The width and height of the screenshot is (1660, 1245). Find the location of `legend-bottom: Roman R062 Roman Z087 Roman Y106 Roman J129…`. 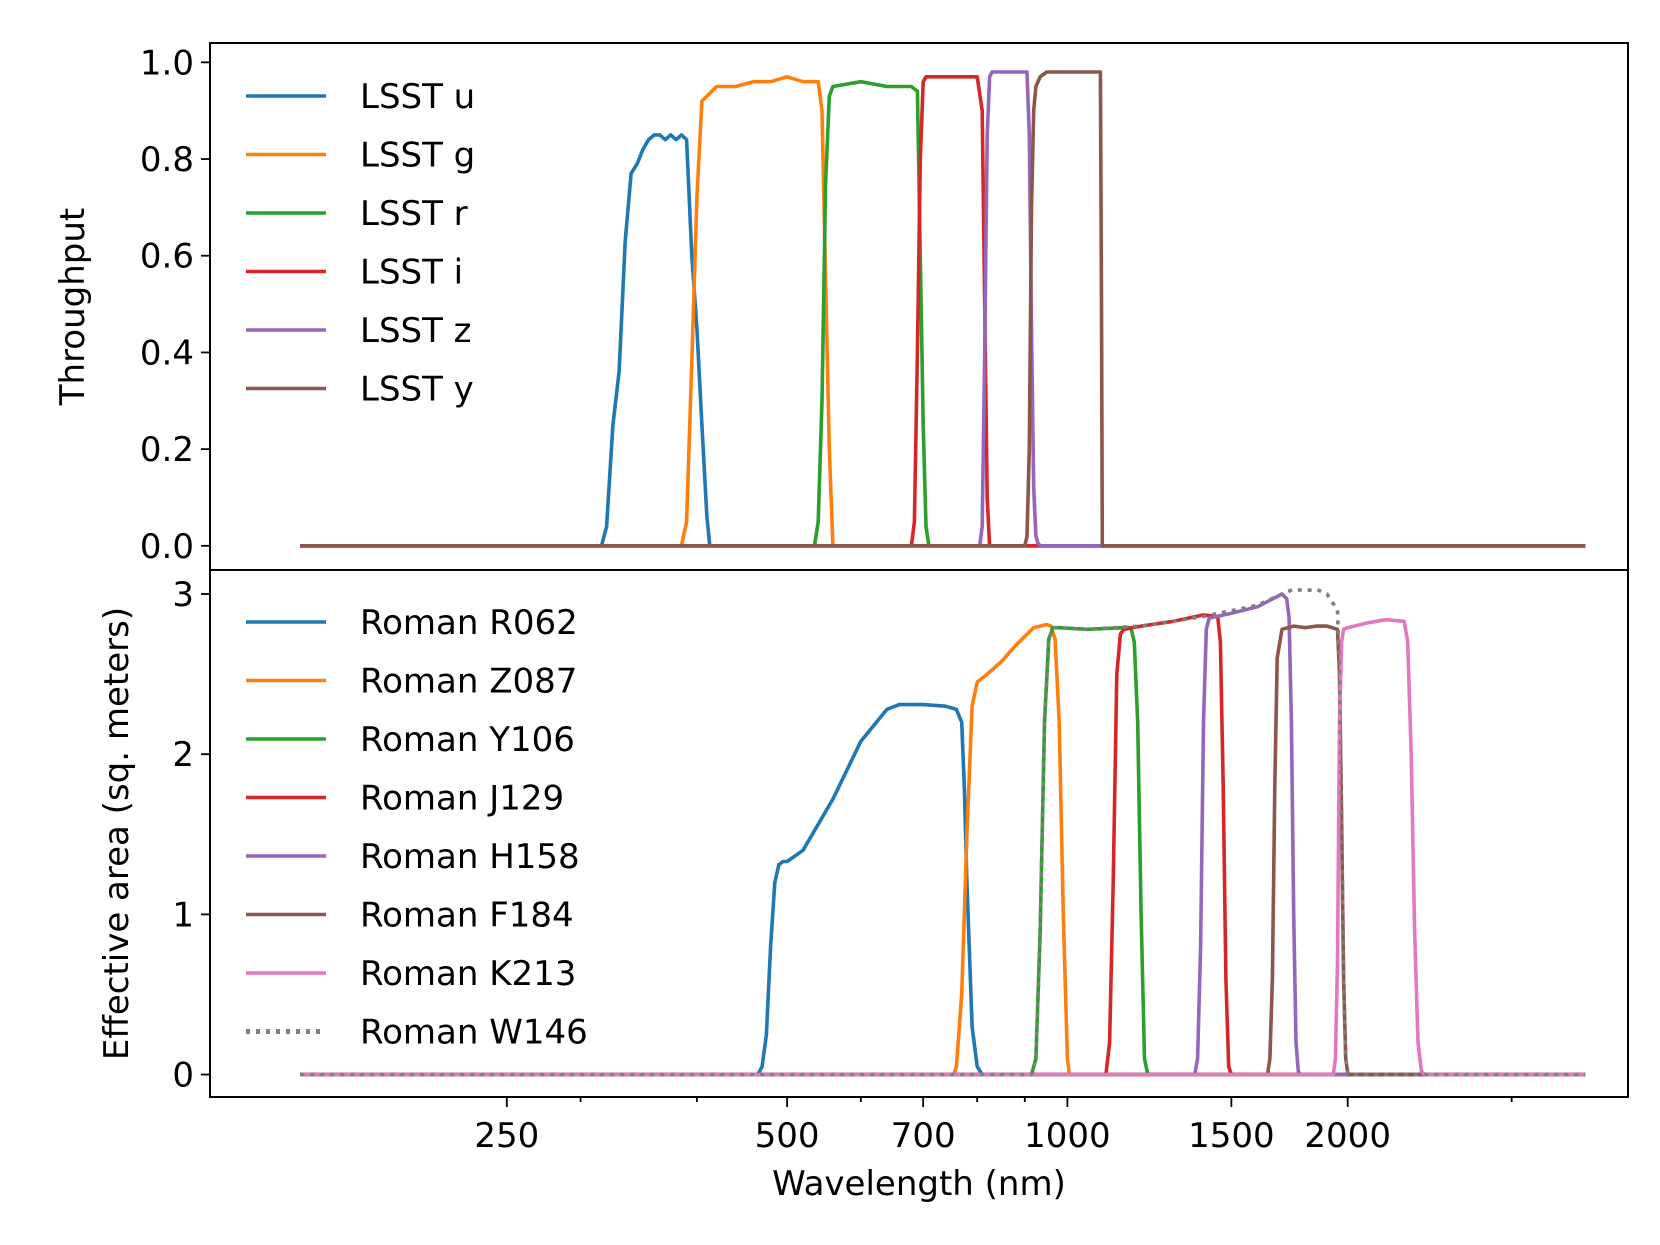

legend-bottom: Roman R062 Roman Z087 Roman Y106 Roman J129… is located at coordinates (417, 828).